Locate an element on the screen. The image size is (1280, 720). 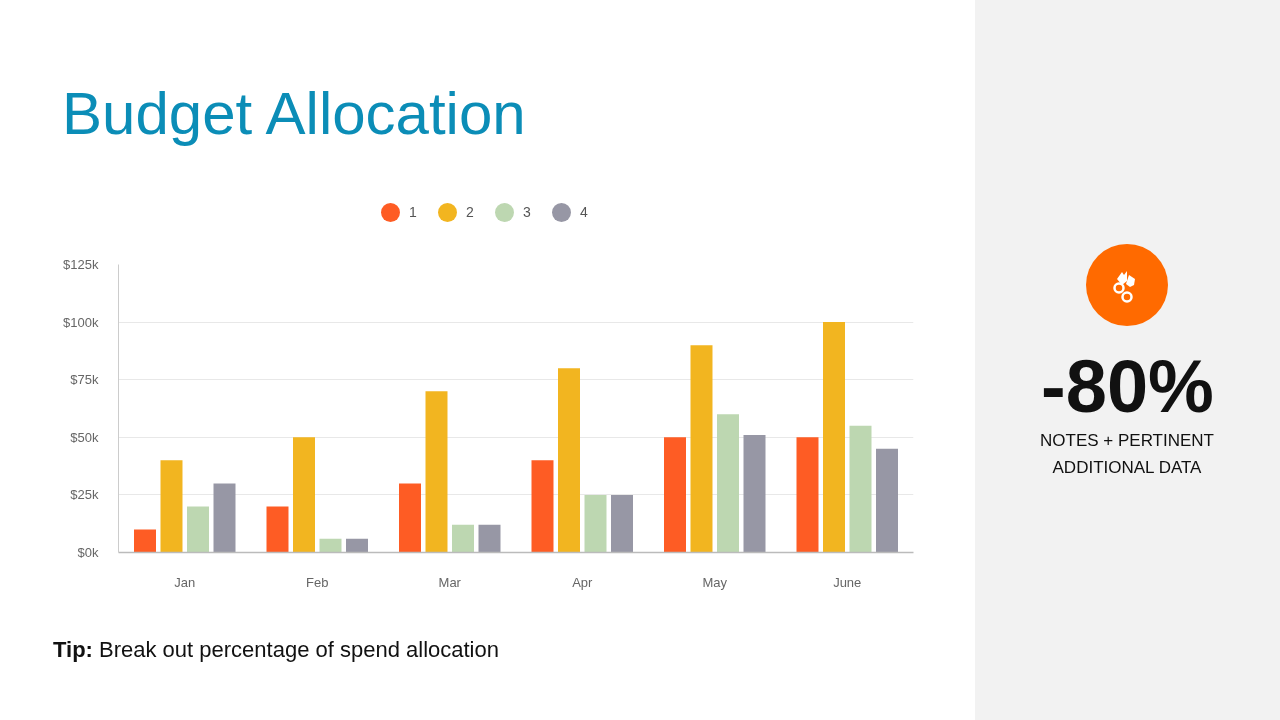
y-tick-label: $50k is located at coordinates (84, 437).